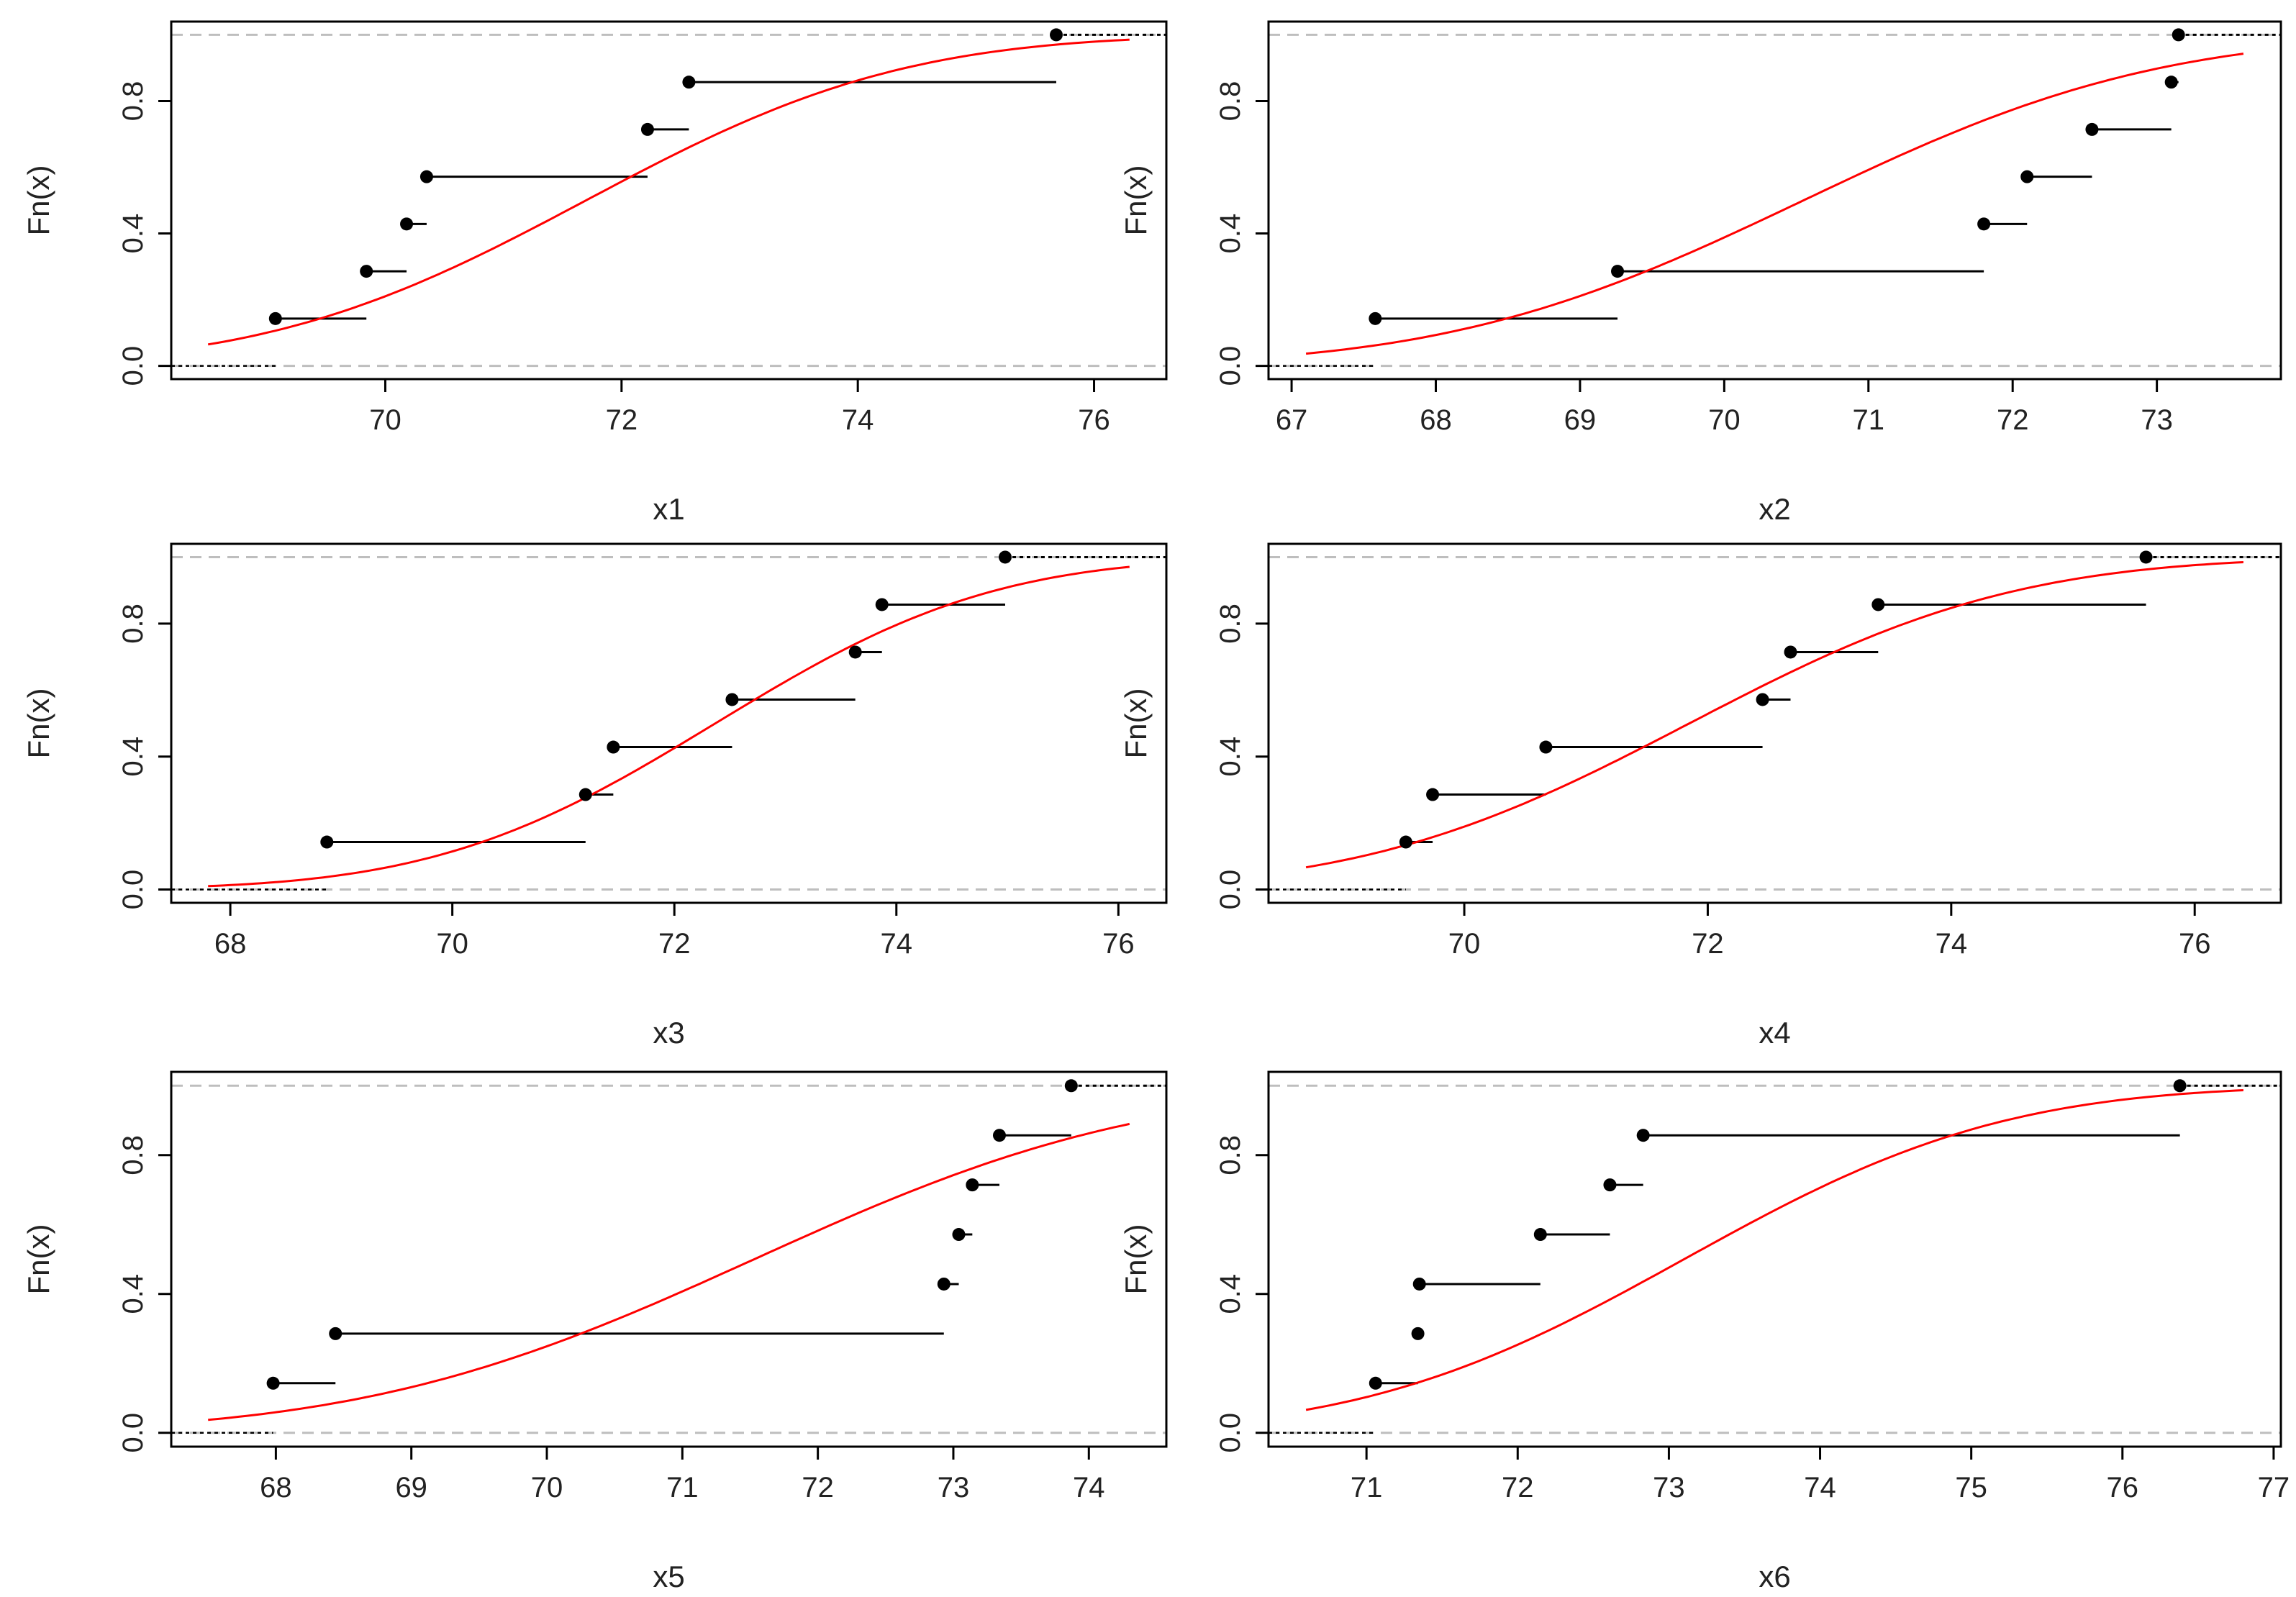  I want to click on x-axis-title: x3, so click(668, 1033).